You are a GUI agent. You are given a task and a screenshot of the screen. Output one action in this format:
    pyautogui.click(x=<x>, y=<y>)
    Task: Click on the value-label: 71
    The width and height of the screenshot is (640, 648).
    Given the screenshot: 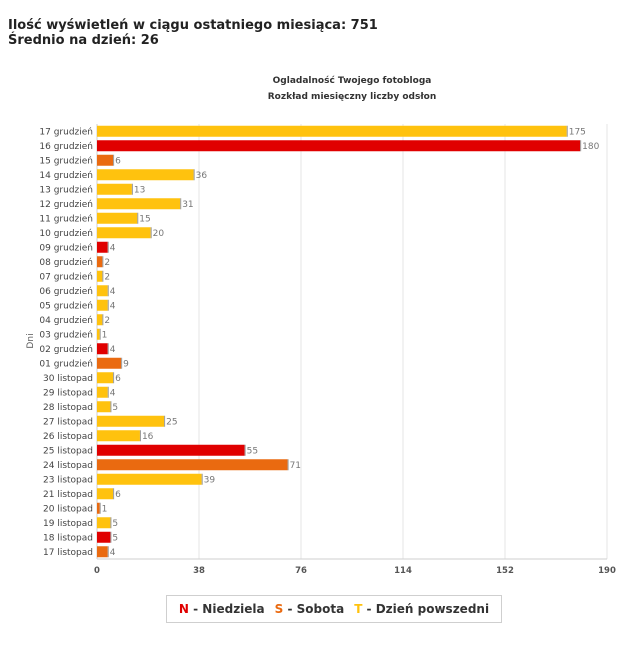 What is the action you would take?
    pyautogui.click(x=295, y=466)
    